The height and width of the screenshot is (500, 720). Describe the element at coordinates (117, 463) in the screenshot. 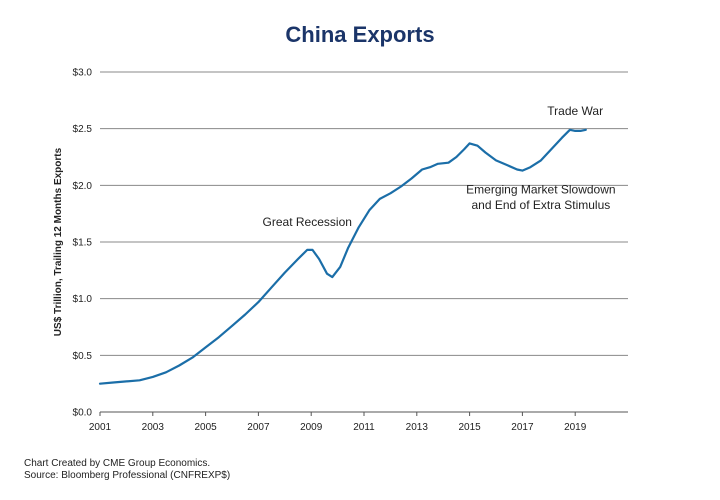

I see `footer-credit: Chart Created by CME Group Economics.` at that location.